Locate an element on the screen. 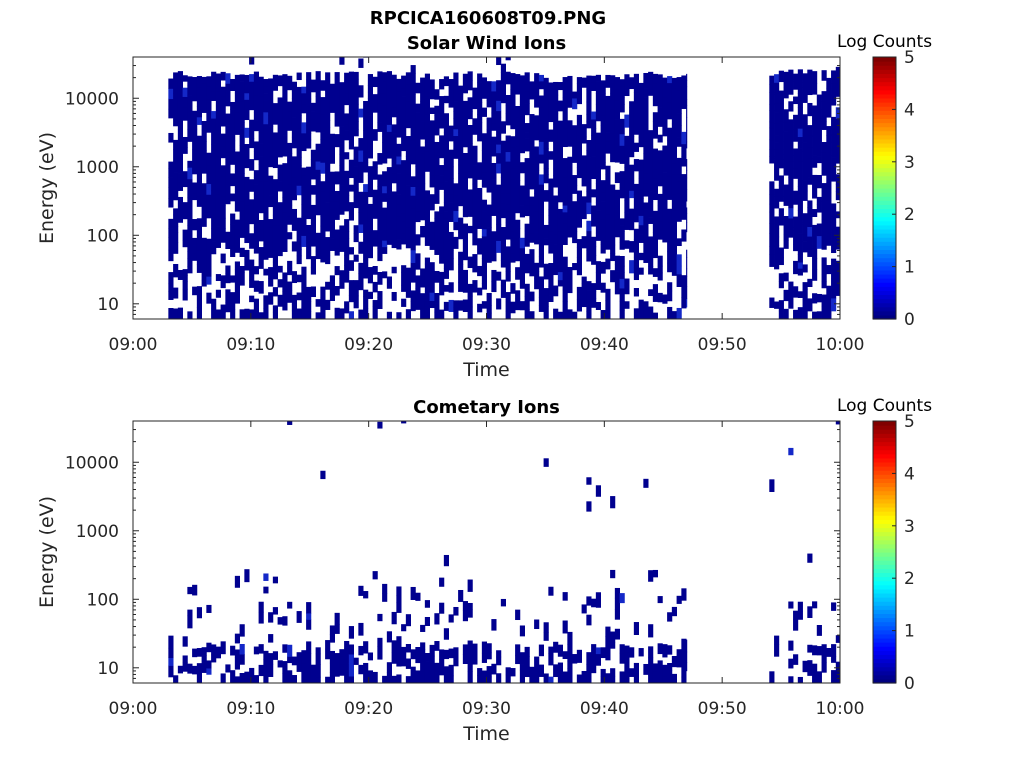 The image size is (1024, 768). y-tick-label: 100 is located at coordinates (103, 236).